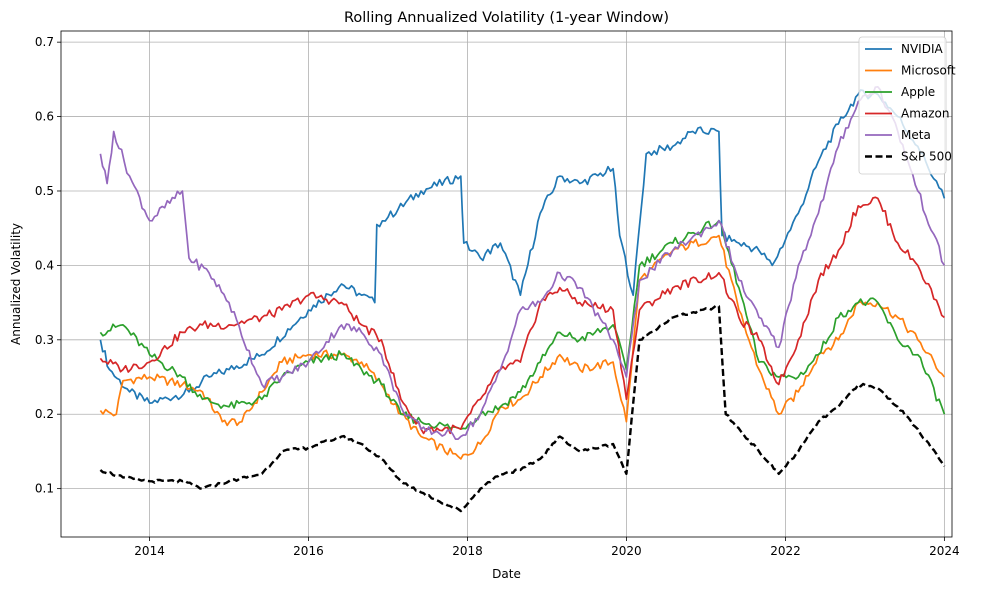 The image size is (989, 594). I want to click on y-axis-ticks: 0.1 0.2 0.3 0.4 0.5 0.6 0.7, so click(48, 265).